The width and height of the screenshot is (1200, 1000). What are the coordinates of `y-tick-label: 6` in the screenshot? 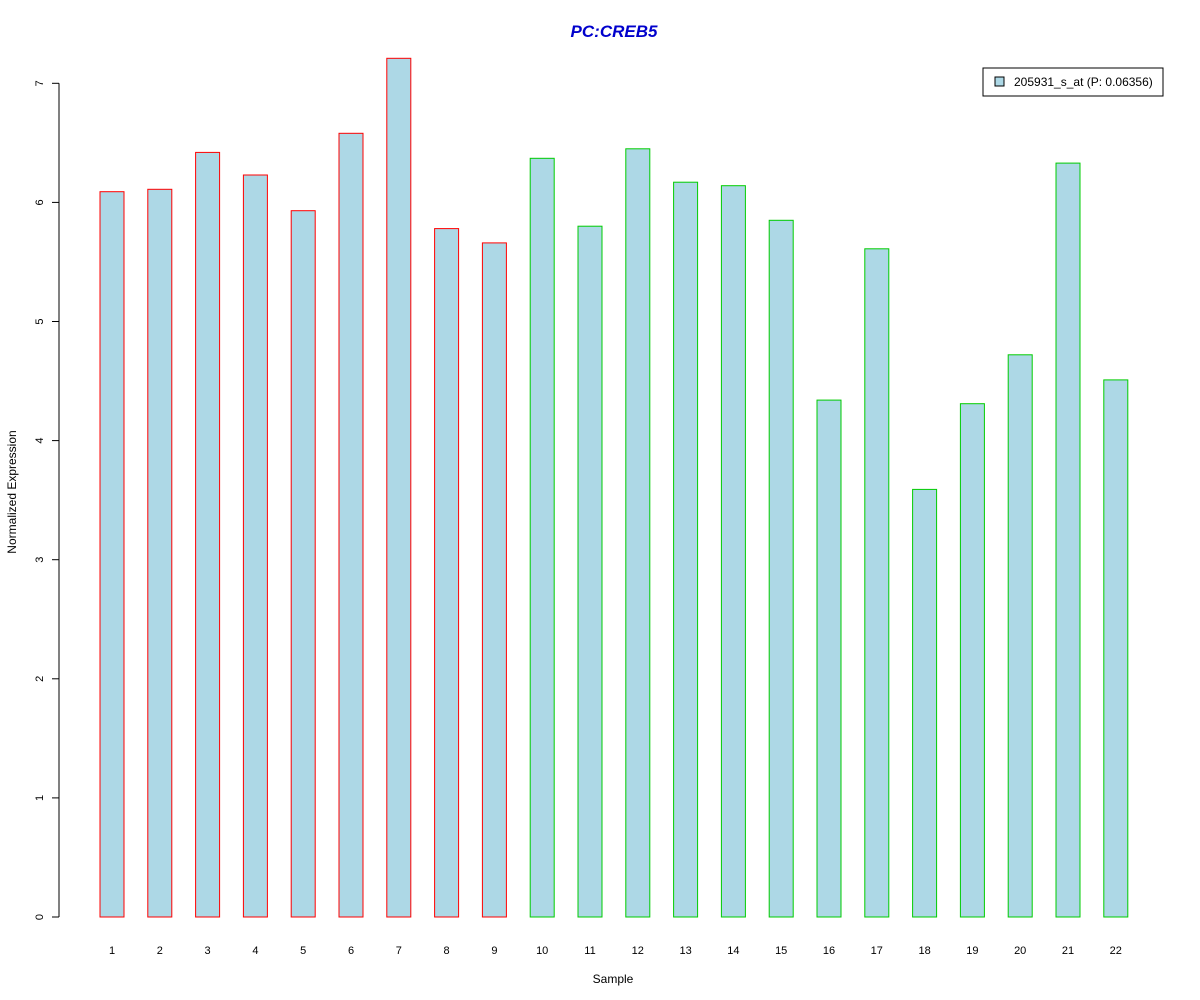 It's located at (40, 202).